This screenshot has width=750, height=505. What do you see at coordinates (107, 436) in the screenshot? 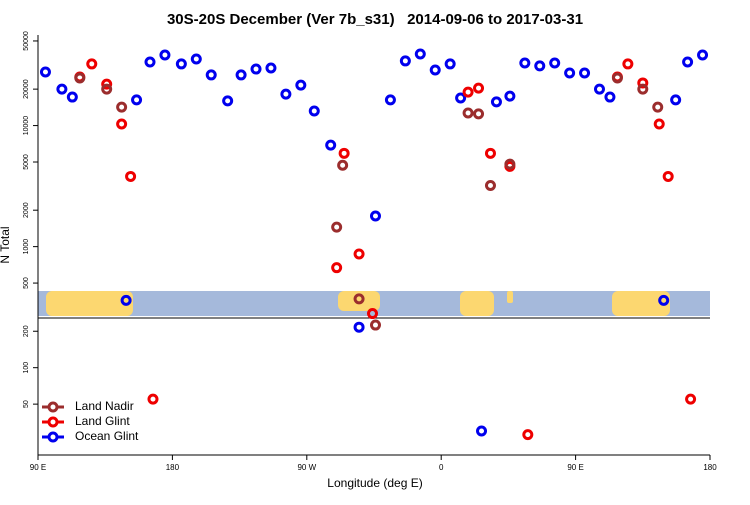
I see `legend-label: Ocean Glint` at bounding box center [107, 436].